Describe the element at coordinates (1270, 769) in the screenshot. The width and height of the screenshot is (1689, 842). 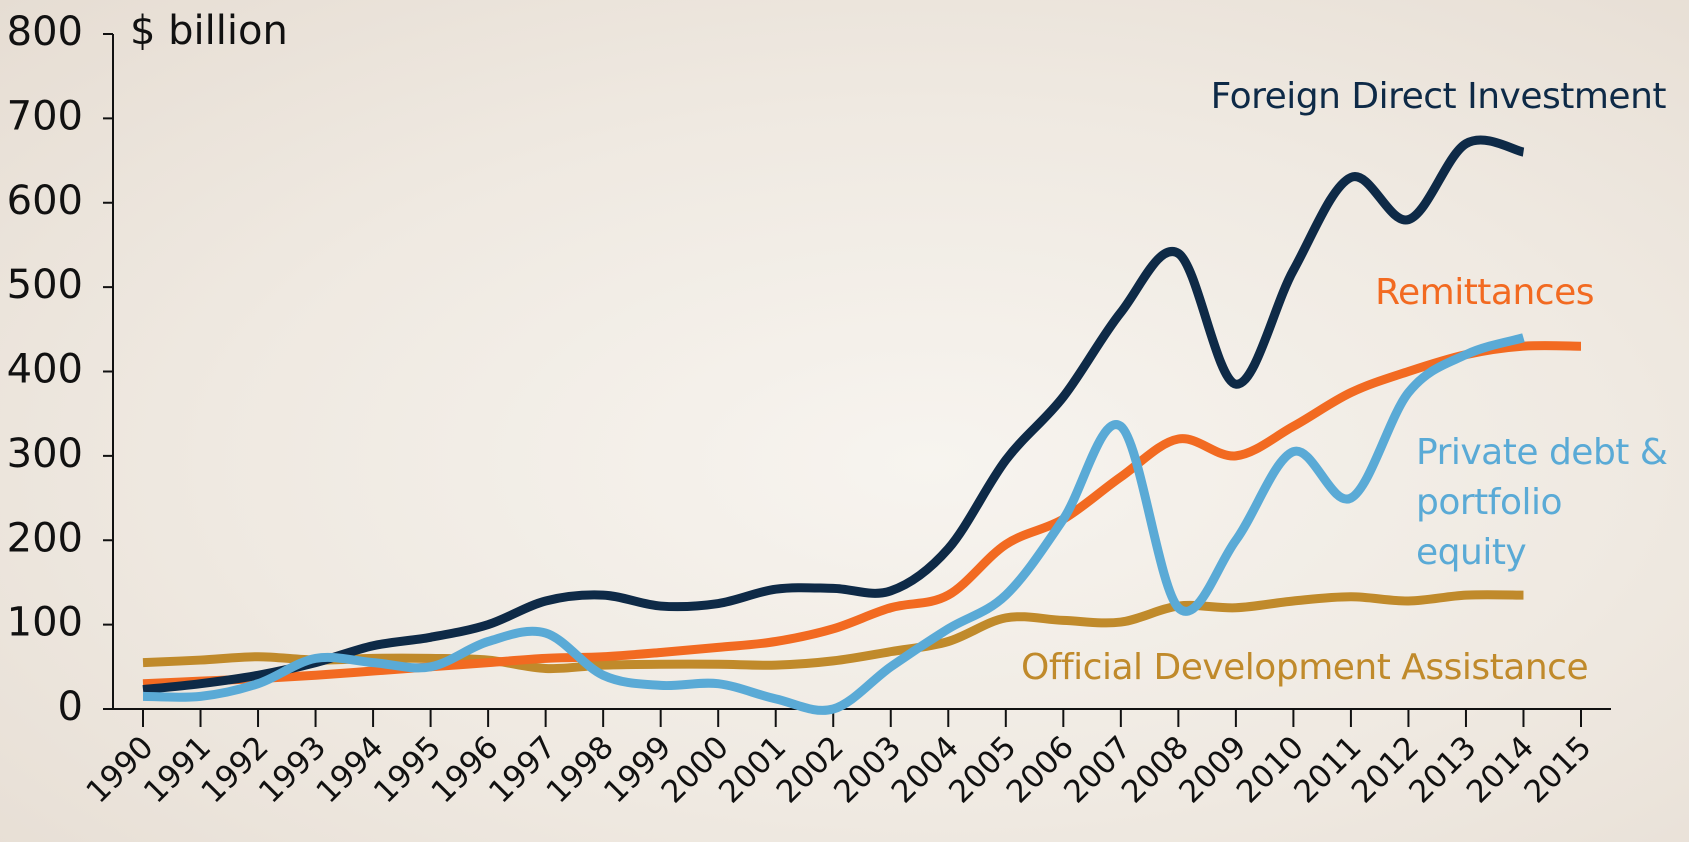
I see `x-tick-label: 2010` at that location.